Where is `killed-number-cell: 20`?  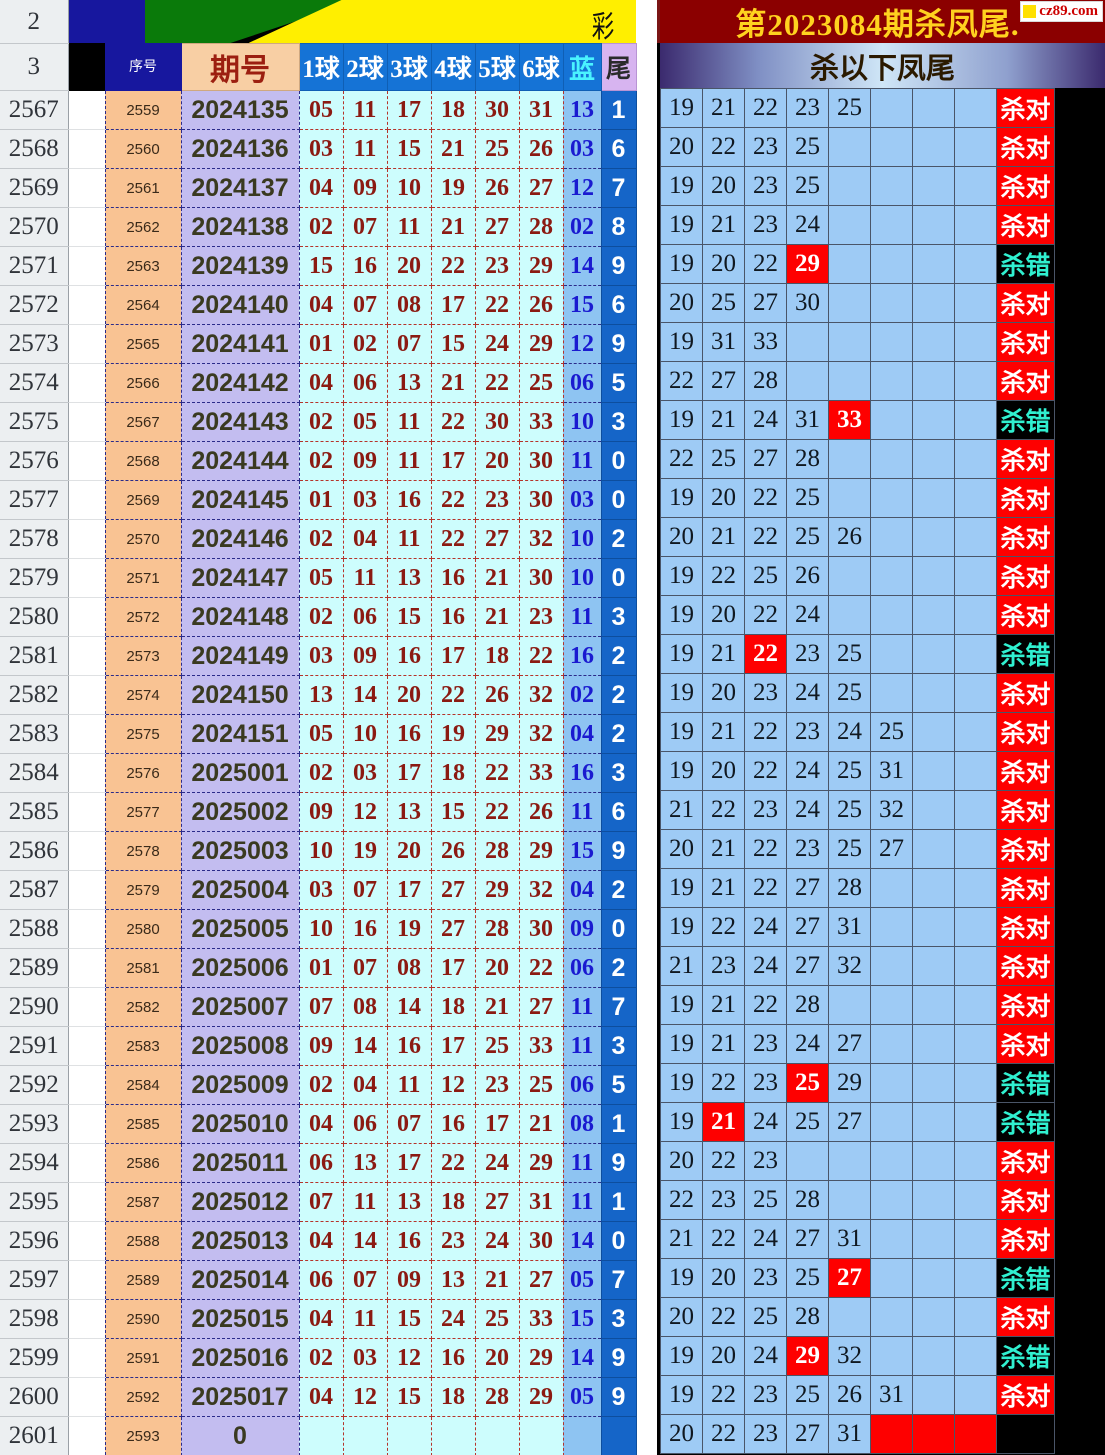 killed-number-cell: 20 is located at coordinates (723, 1278).